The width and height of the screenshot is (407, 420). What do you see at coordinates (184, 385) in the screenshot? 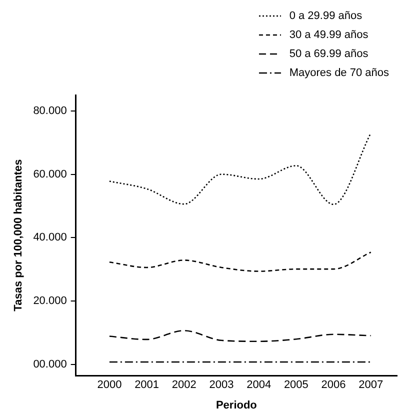
I see `x-tick-label: 2002` at bounding box center [184, 385].